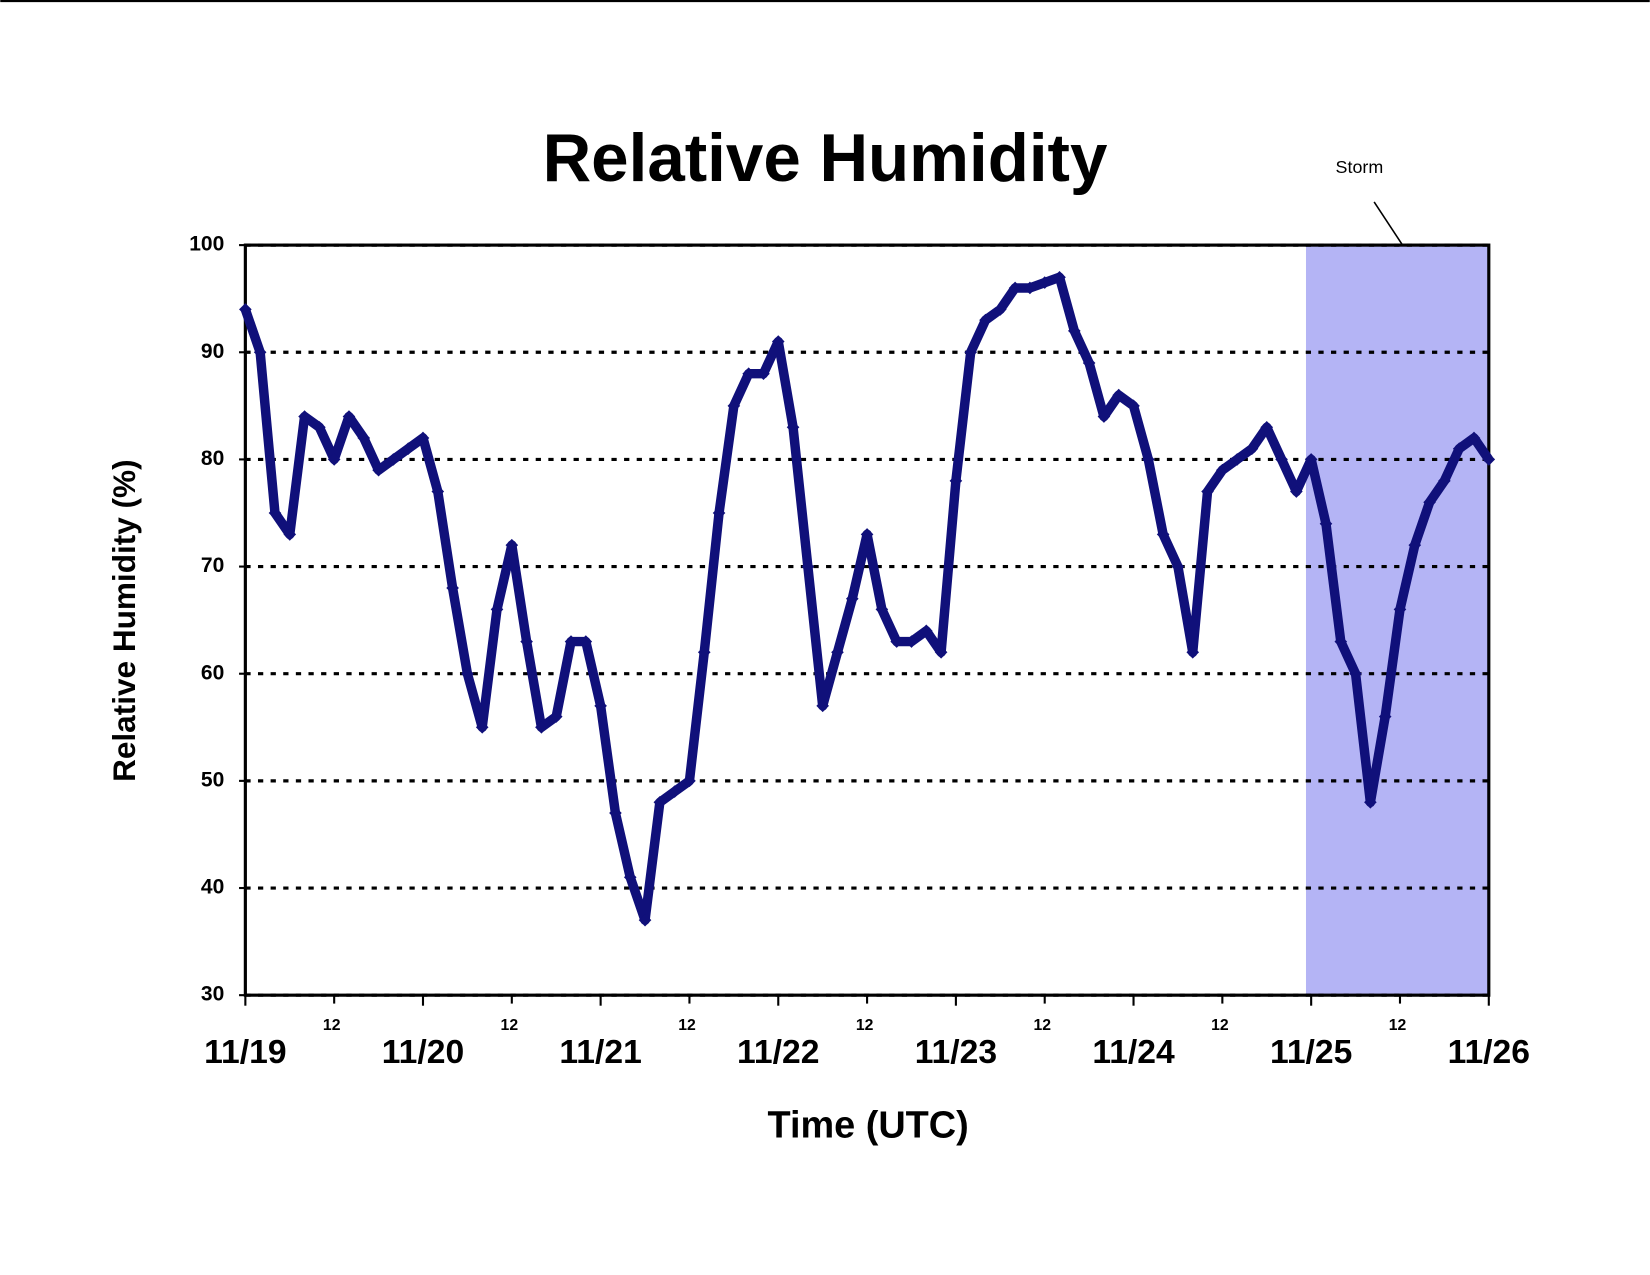 Image resolution: width=1650 pixels, height=1275 pixels. Describe the element at coordinates (1311, 1052) in the screenshot. I see `x-tick-label: 11/25` at that location.